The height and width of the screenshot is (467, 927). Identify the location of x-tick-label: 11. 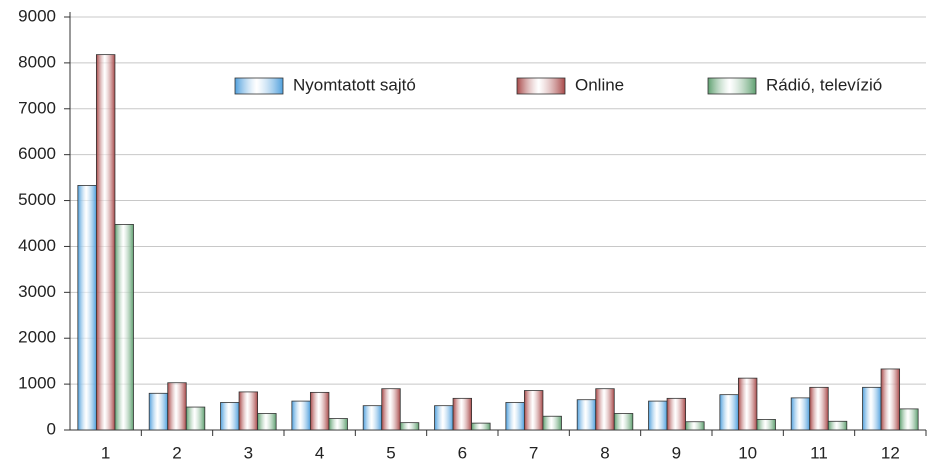
(819, 452).